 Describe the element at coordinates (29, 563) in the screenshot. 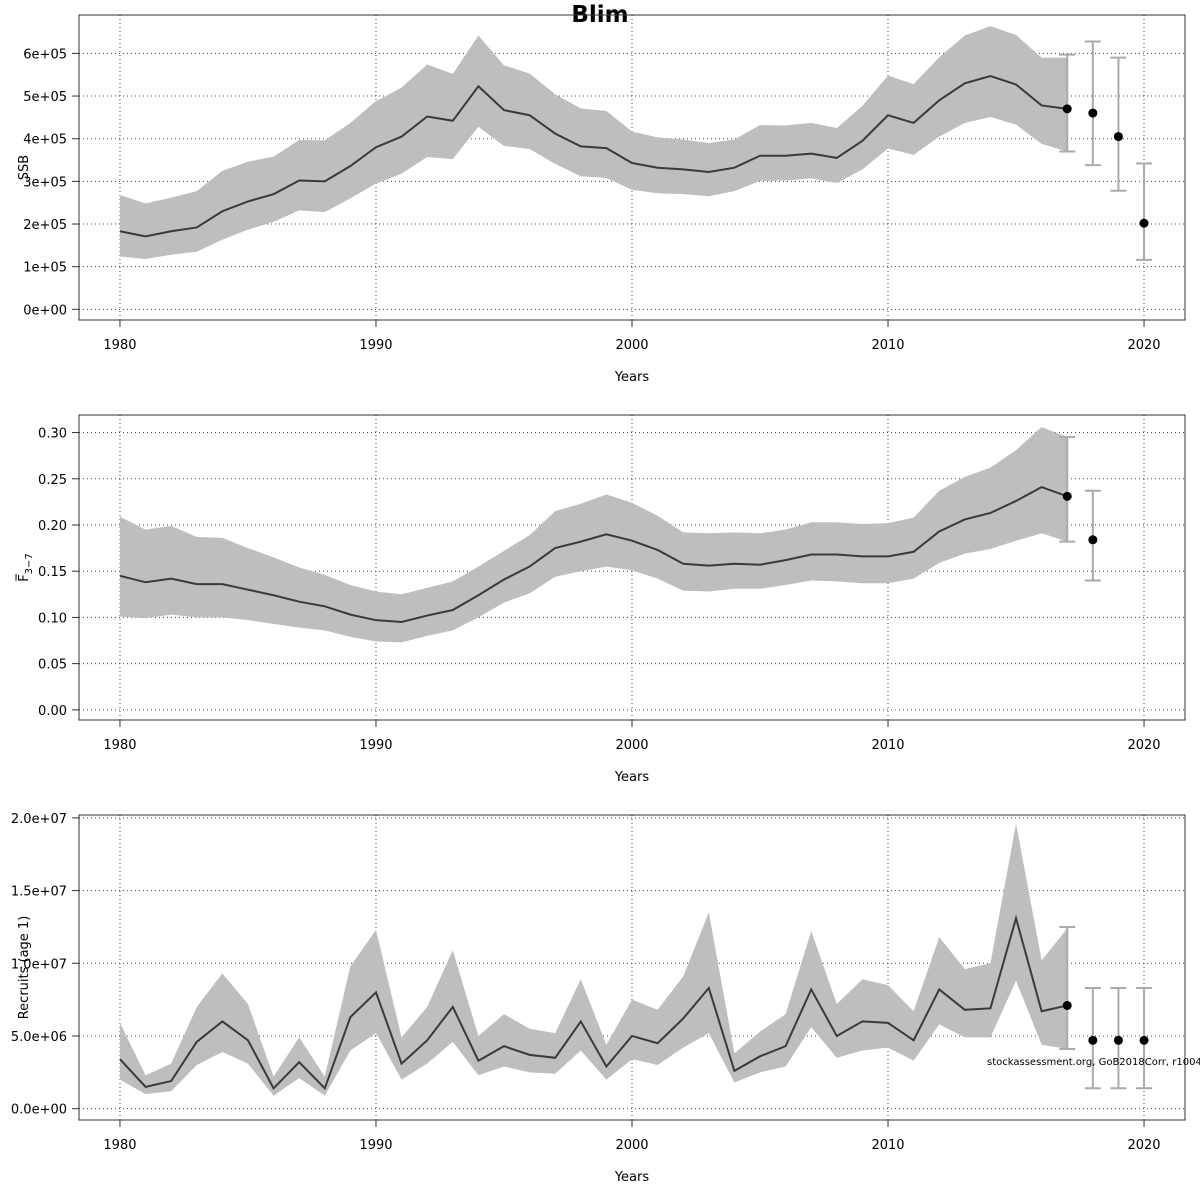

I see `y-axis-label-subscript: 3−7` at that location.